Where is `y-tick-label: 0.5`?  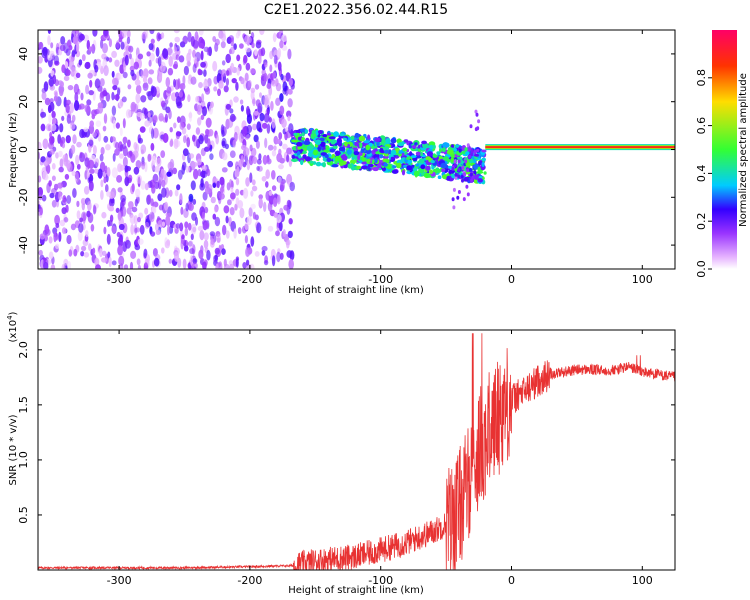
y-tick-label: 0.5 is located at coordinates (23, 515).